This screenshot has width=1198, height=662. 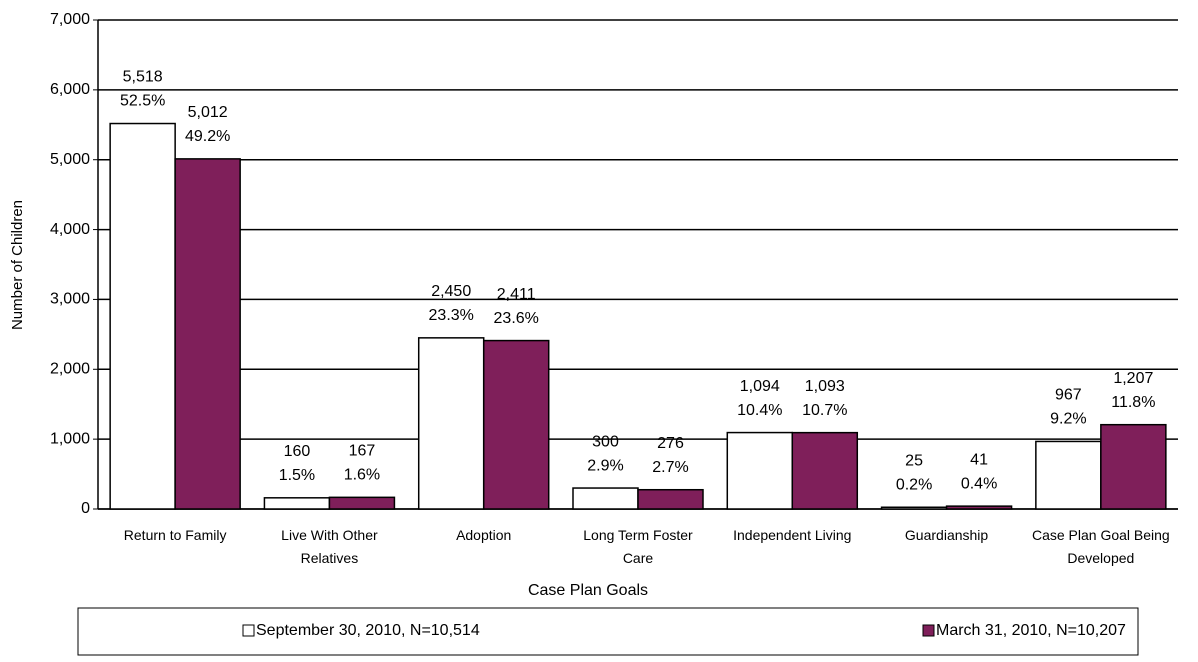 What do you see at coordinates (297, 451) in the screenshot?
I see `value-label: 160` at bounding box center [297, 451].